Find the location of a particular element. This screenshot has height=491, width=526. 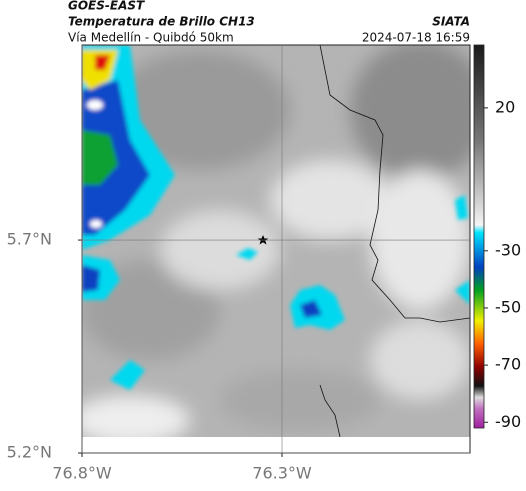

lat-tick-label: 5.2°N is located at coordinates (29, 452).